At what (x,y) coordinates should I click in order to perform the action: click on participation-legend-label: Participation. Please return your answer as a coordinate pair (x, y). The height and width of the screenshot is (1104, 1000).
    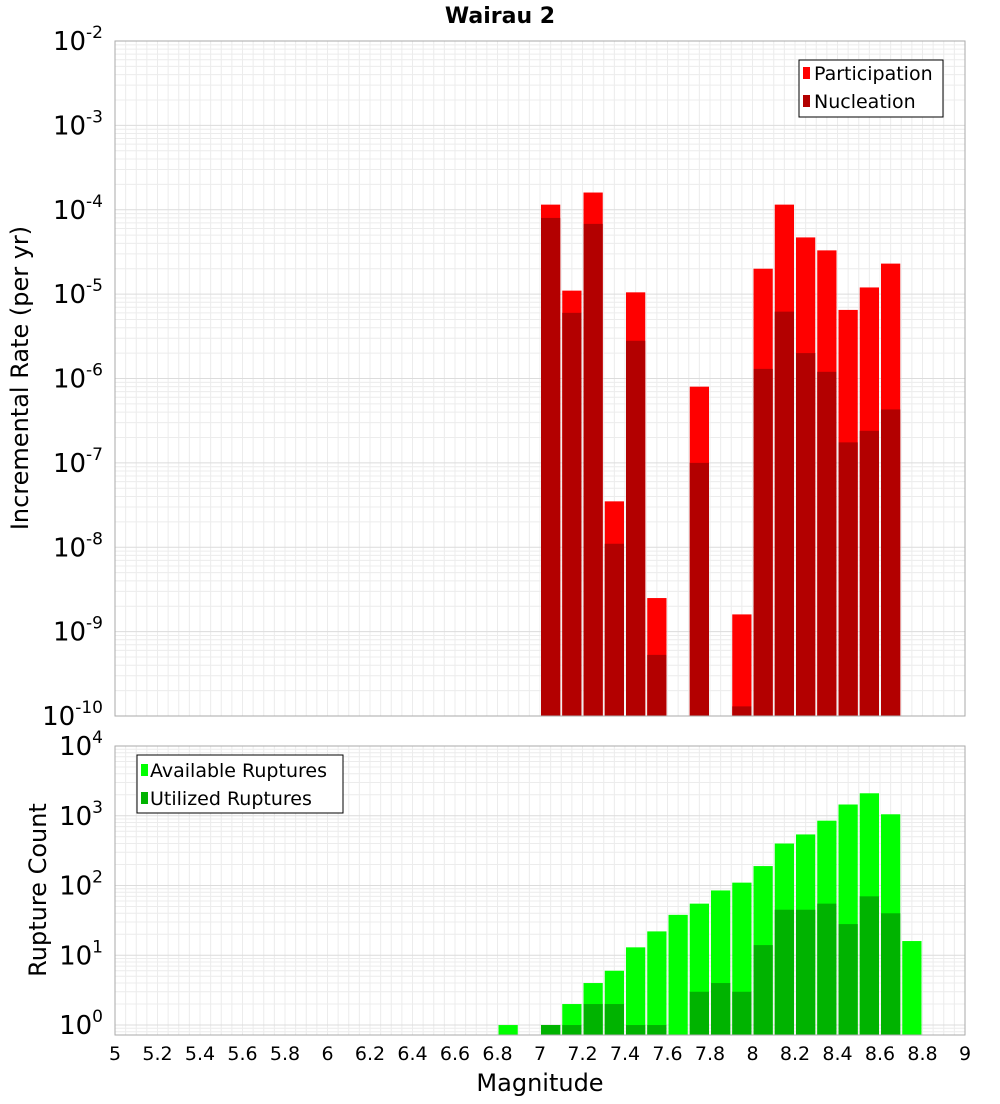
    Looking at the image, I should click on (873, 74).